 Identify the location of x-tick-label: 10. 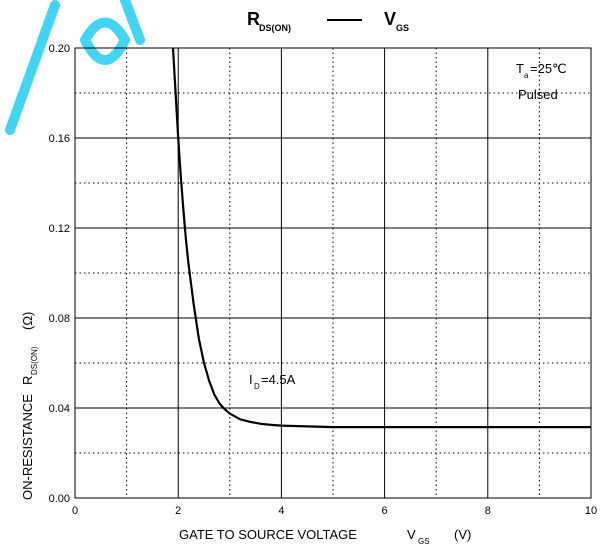
(591, 511).